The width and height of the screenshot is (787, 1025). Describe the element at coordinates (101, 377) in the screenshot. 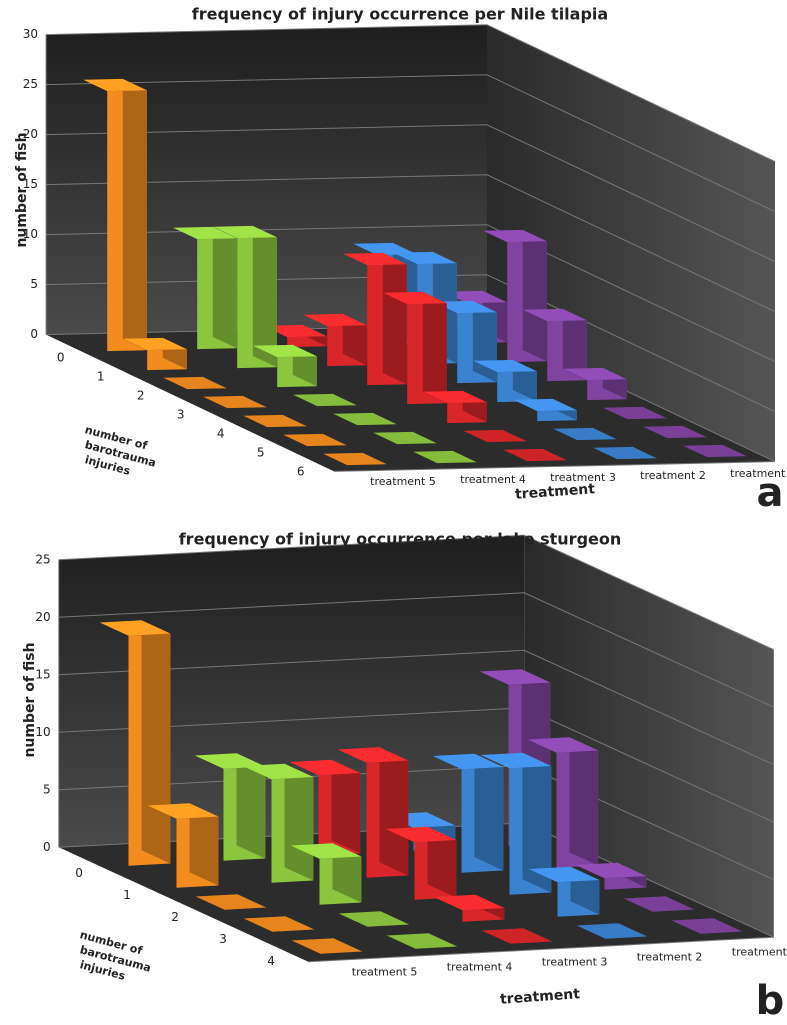

I see `row-label: 1` at that location.